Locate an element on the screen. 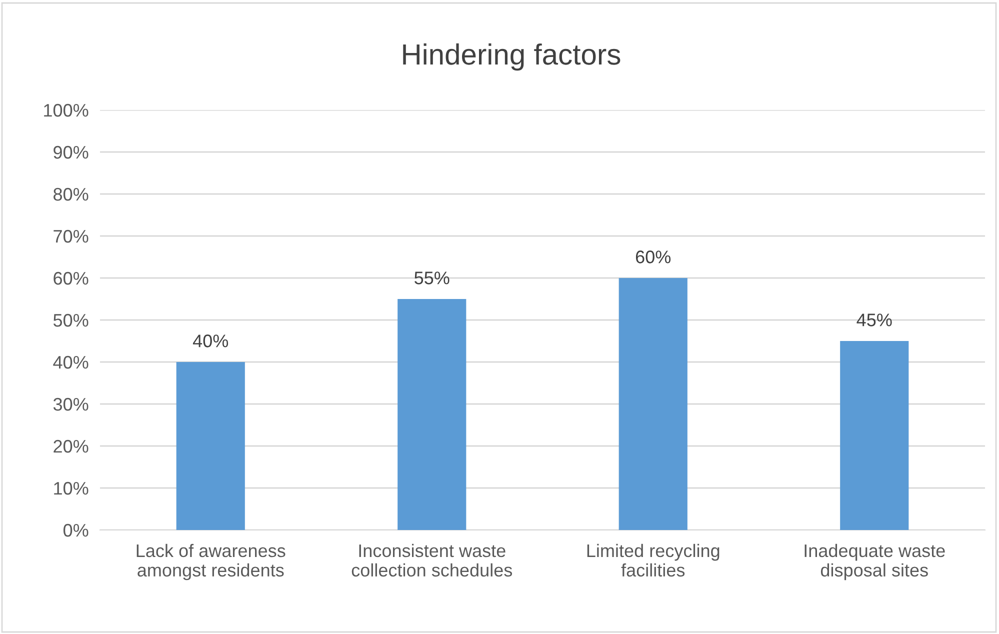  x-tick-label: Inconsistent waste collection schedules is located at coordinates (432, 560).